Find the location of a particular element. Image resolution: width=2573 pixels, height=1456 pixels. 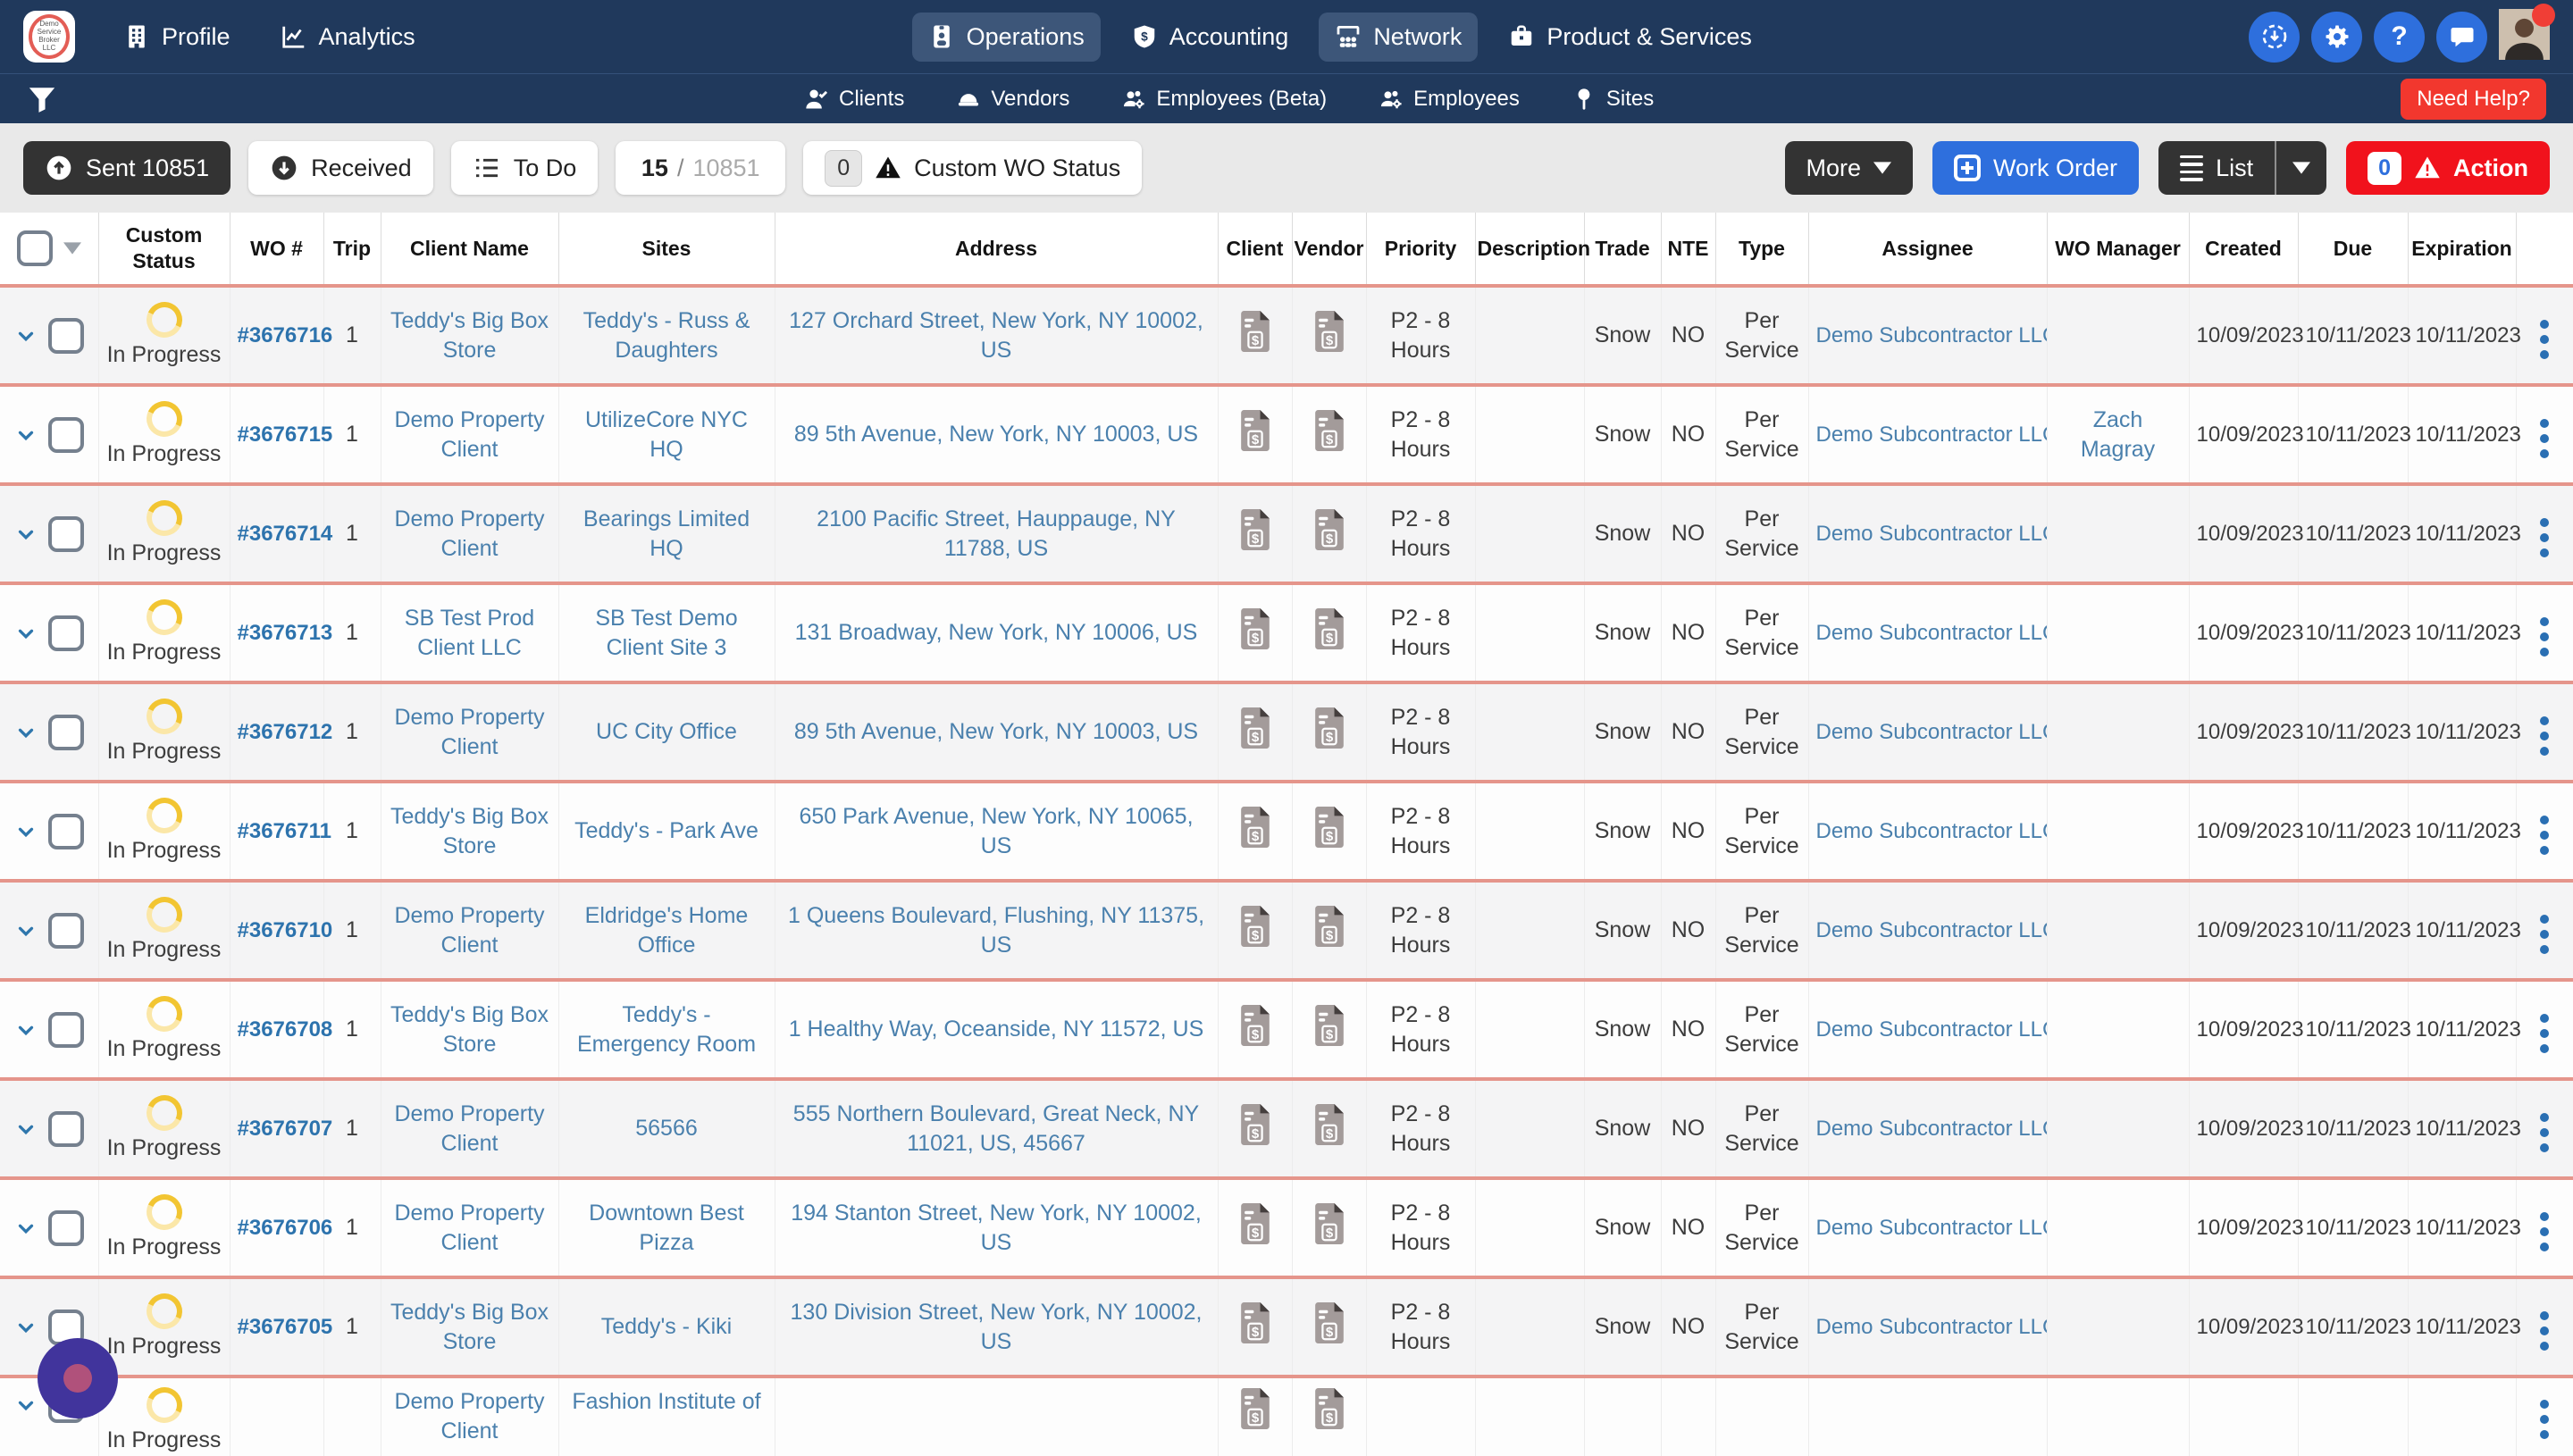

col-header-due: Due is located at coordinates (2353, 249).